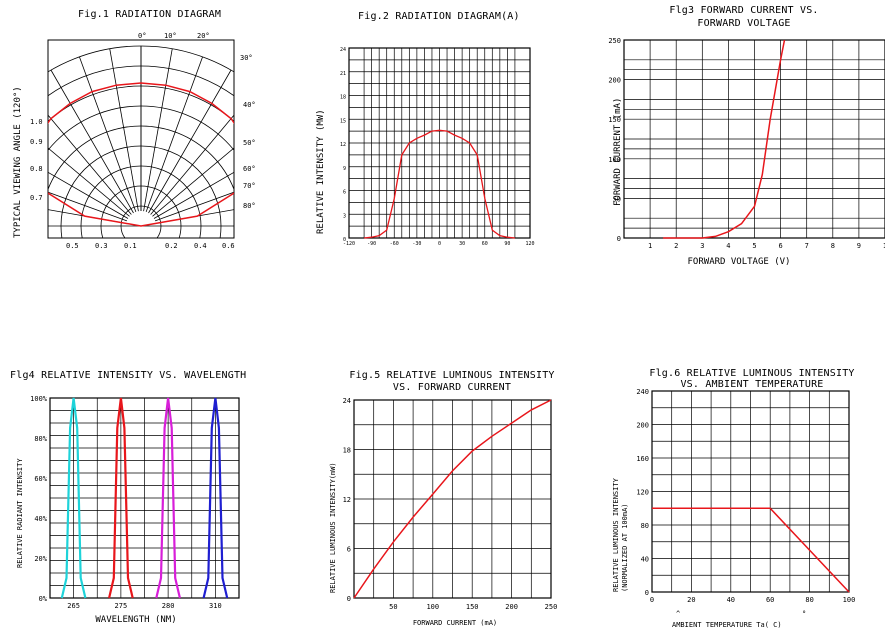 This screenshot has width=885, height=630. I want to click on fig3-y-tick-label: 50, so click(617, 199).